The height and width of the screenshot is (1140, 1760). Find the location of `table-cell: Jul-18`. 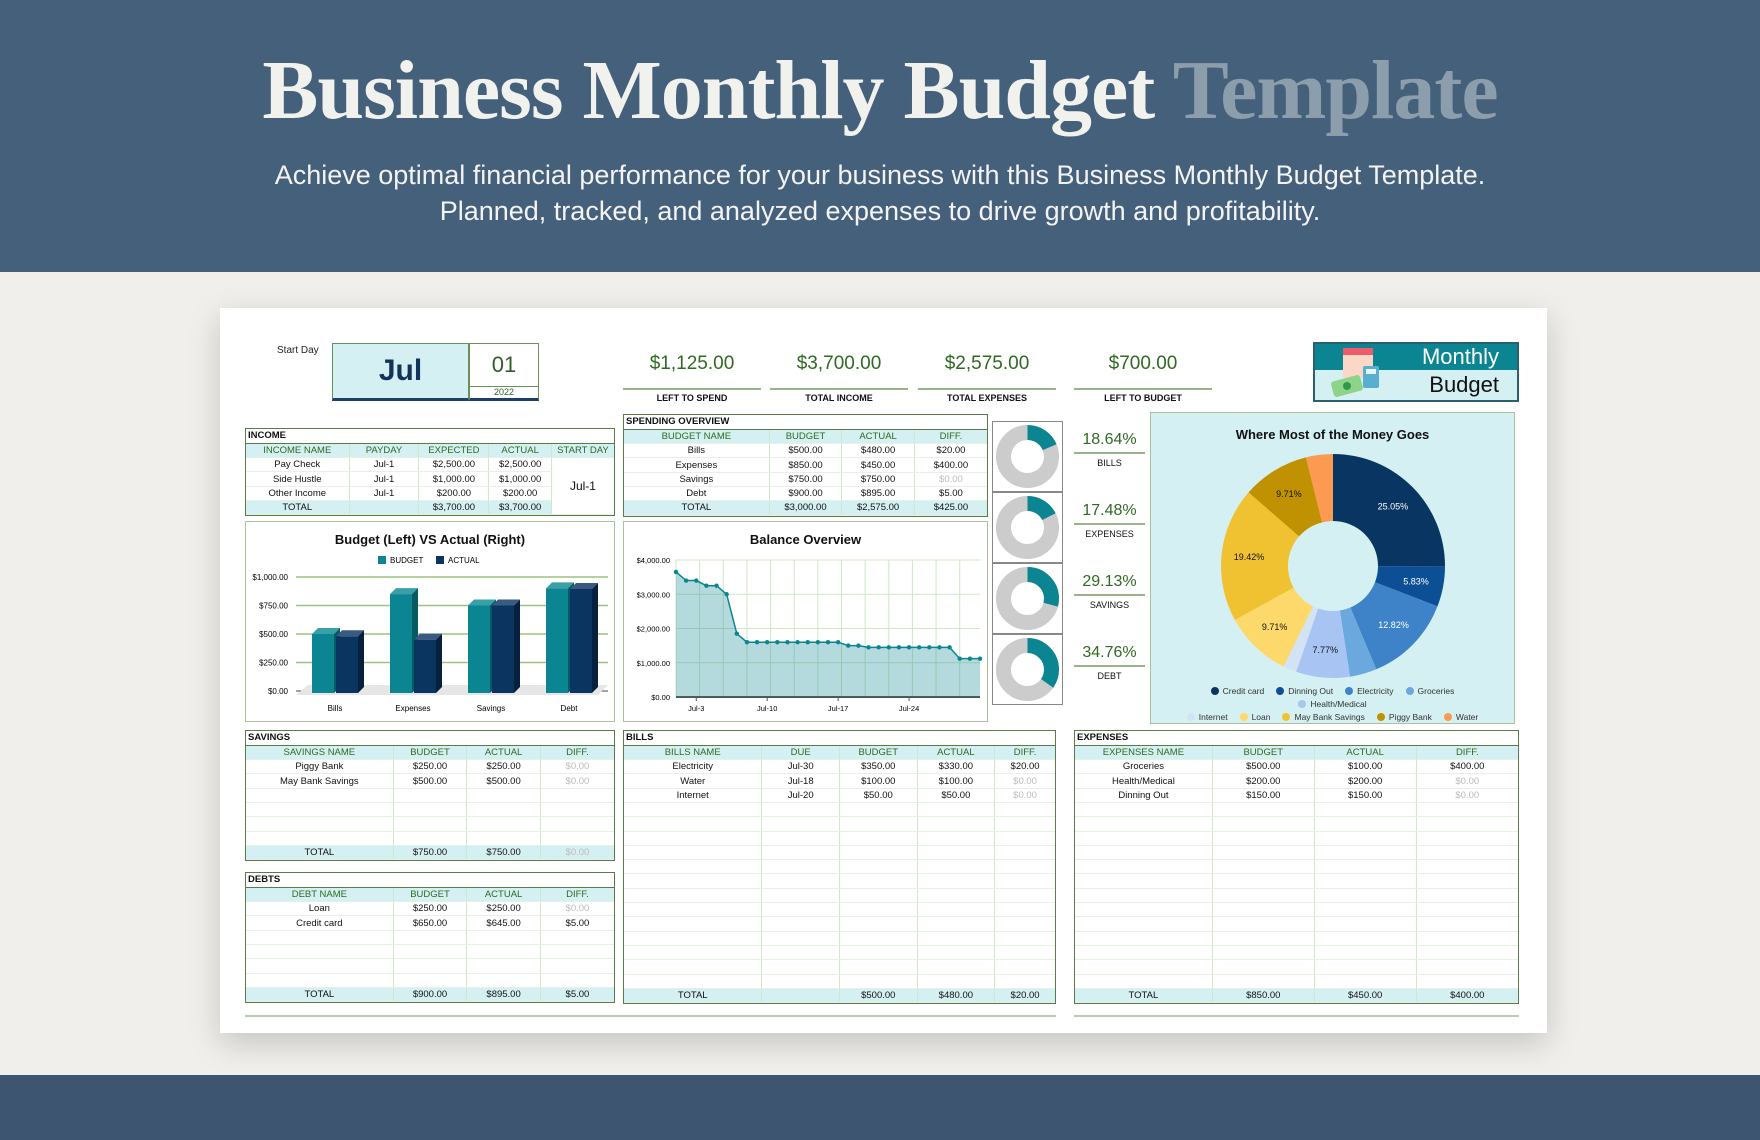

table-cell: Jul-18 is located at coordinates (800, 781).